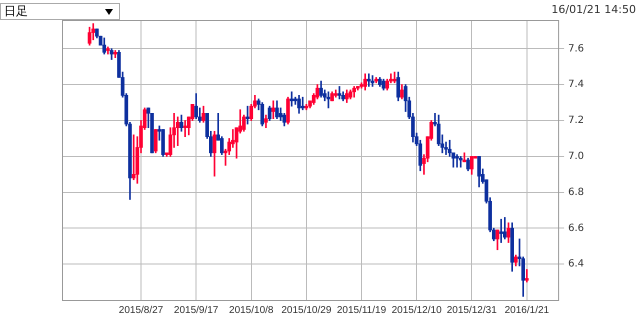 Image resolution: width=640 pixels, height=324 pixels. What do you see at coordinates (576, 156) in the screenshot?
I see `y-tick-label: 7.0` at bounding box center [576, 156].